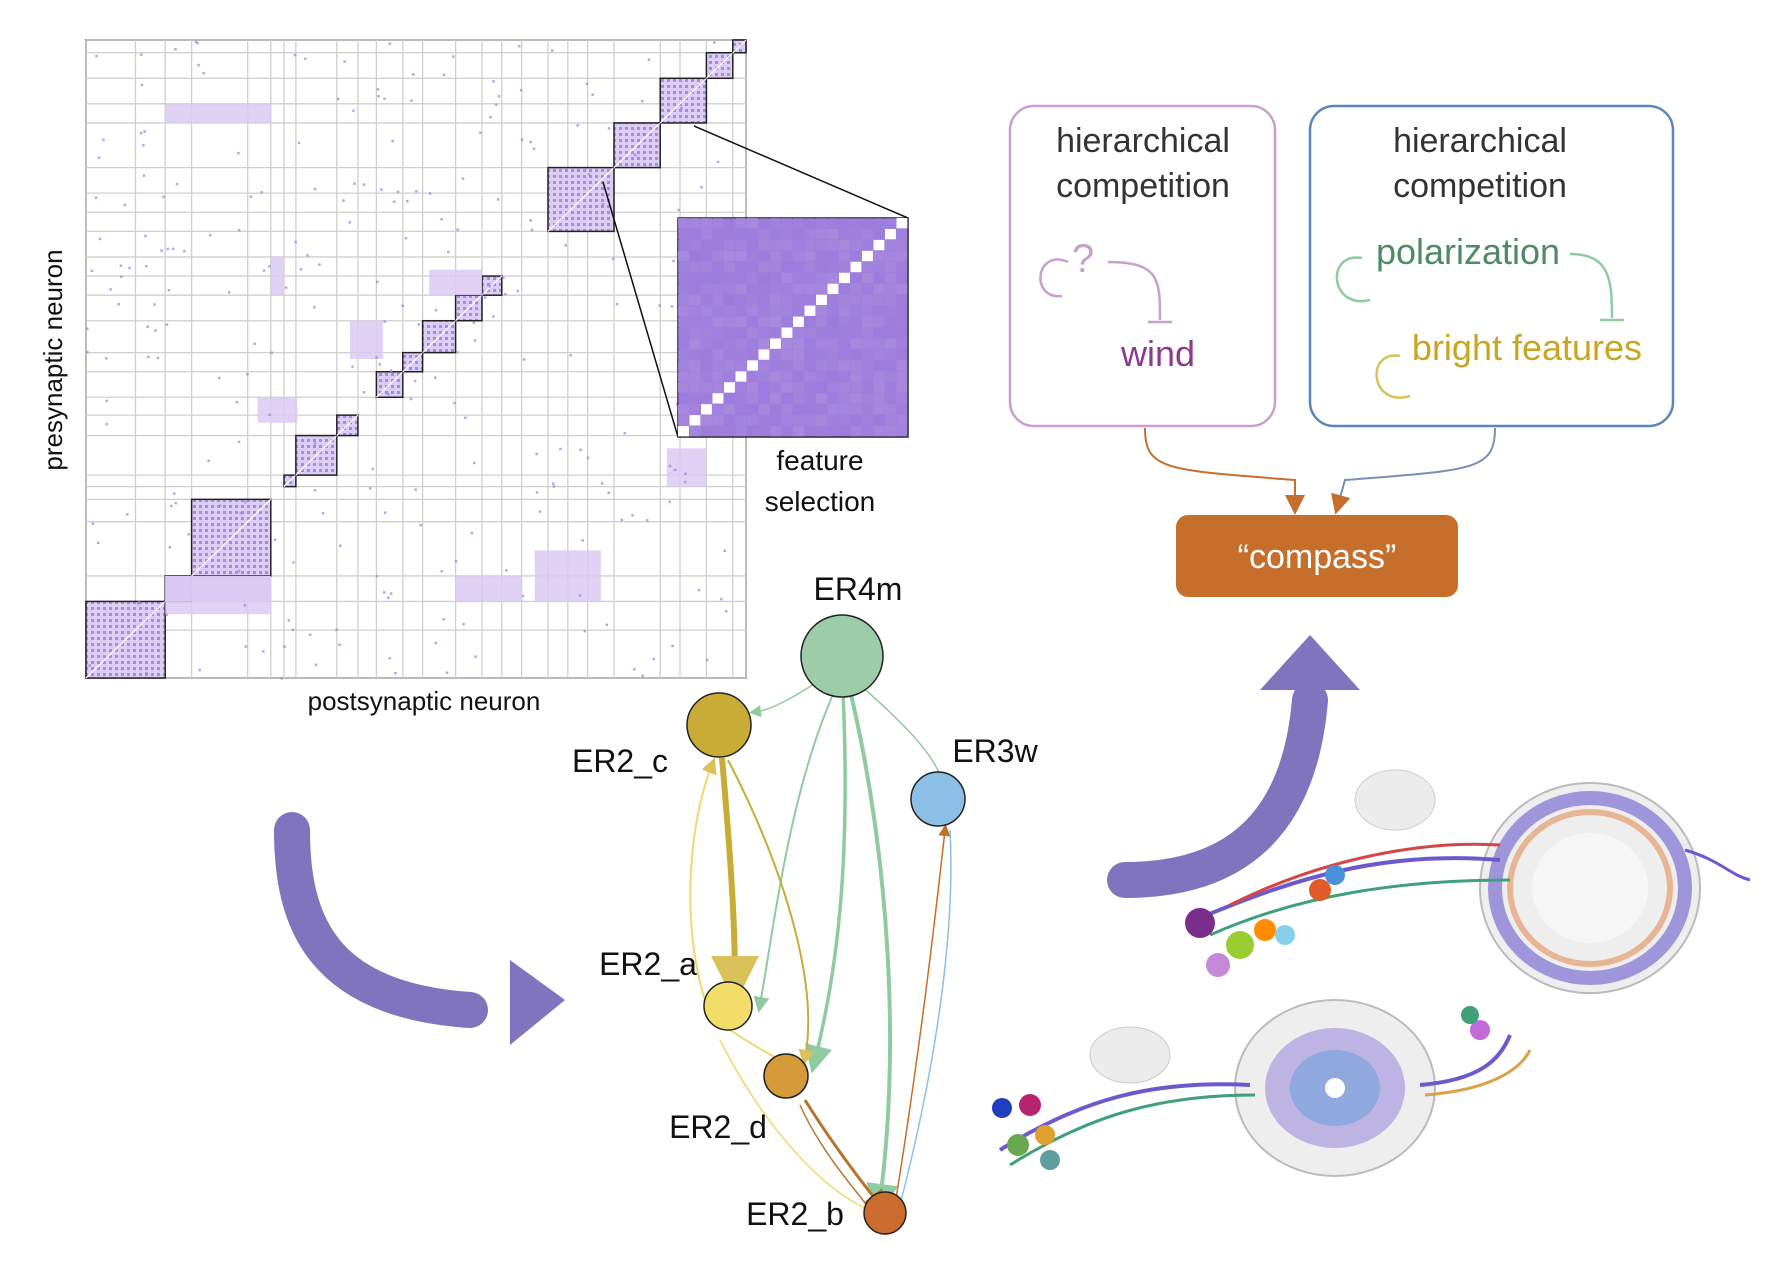 The height and width of the screenshot is (1267, 1767). Describe the element at coordinates (436, 359) in the screenshot. I see `matrix-offdiagonal-blocks` at that location.